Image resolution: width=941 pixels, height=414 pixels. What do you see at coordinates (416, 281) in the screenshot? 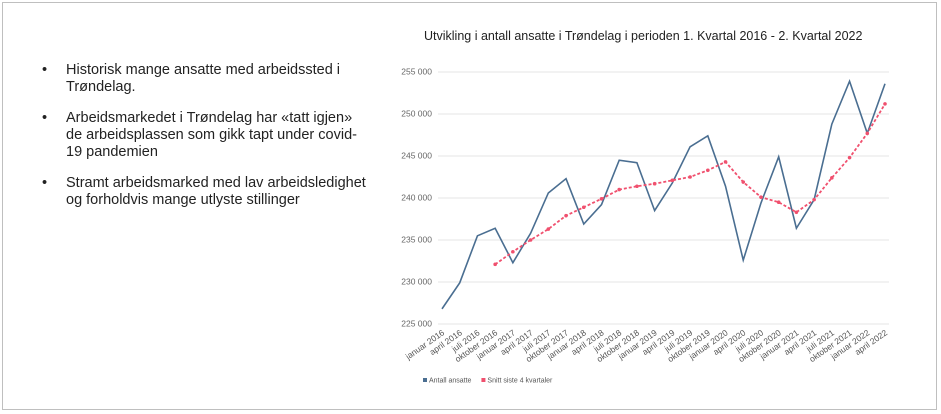
I see `y-tick-label: 230 000` at bounding box center [416, 281].